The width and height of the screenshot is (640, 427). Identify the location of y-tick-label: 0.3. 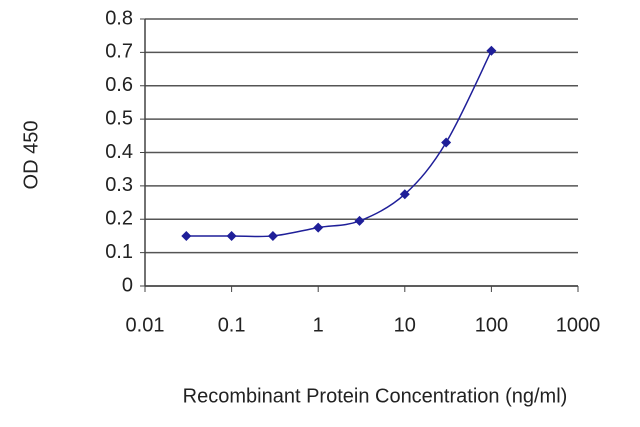
(119, 185).